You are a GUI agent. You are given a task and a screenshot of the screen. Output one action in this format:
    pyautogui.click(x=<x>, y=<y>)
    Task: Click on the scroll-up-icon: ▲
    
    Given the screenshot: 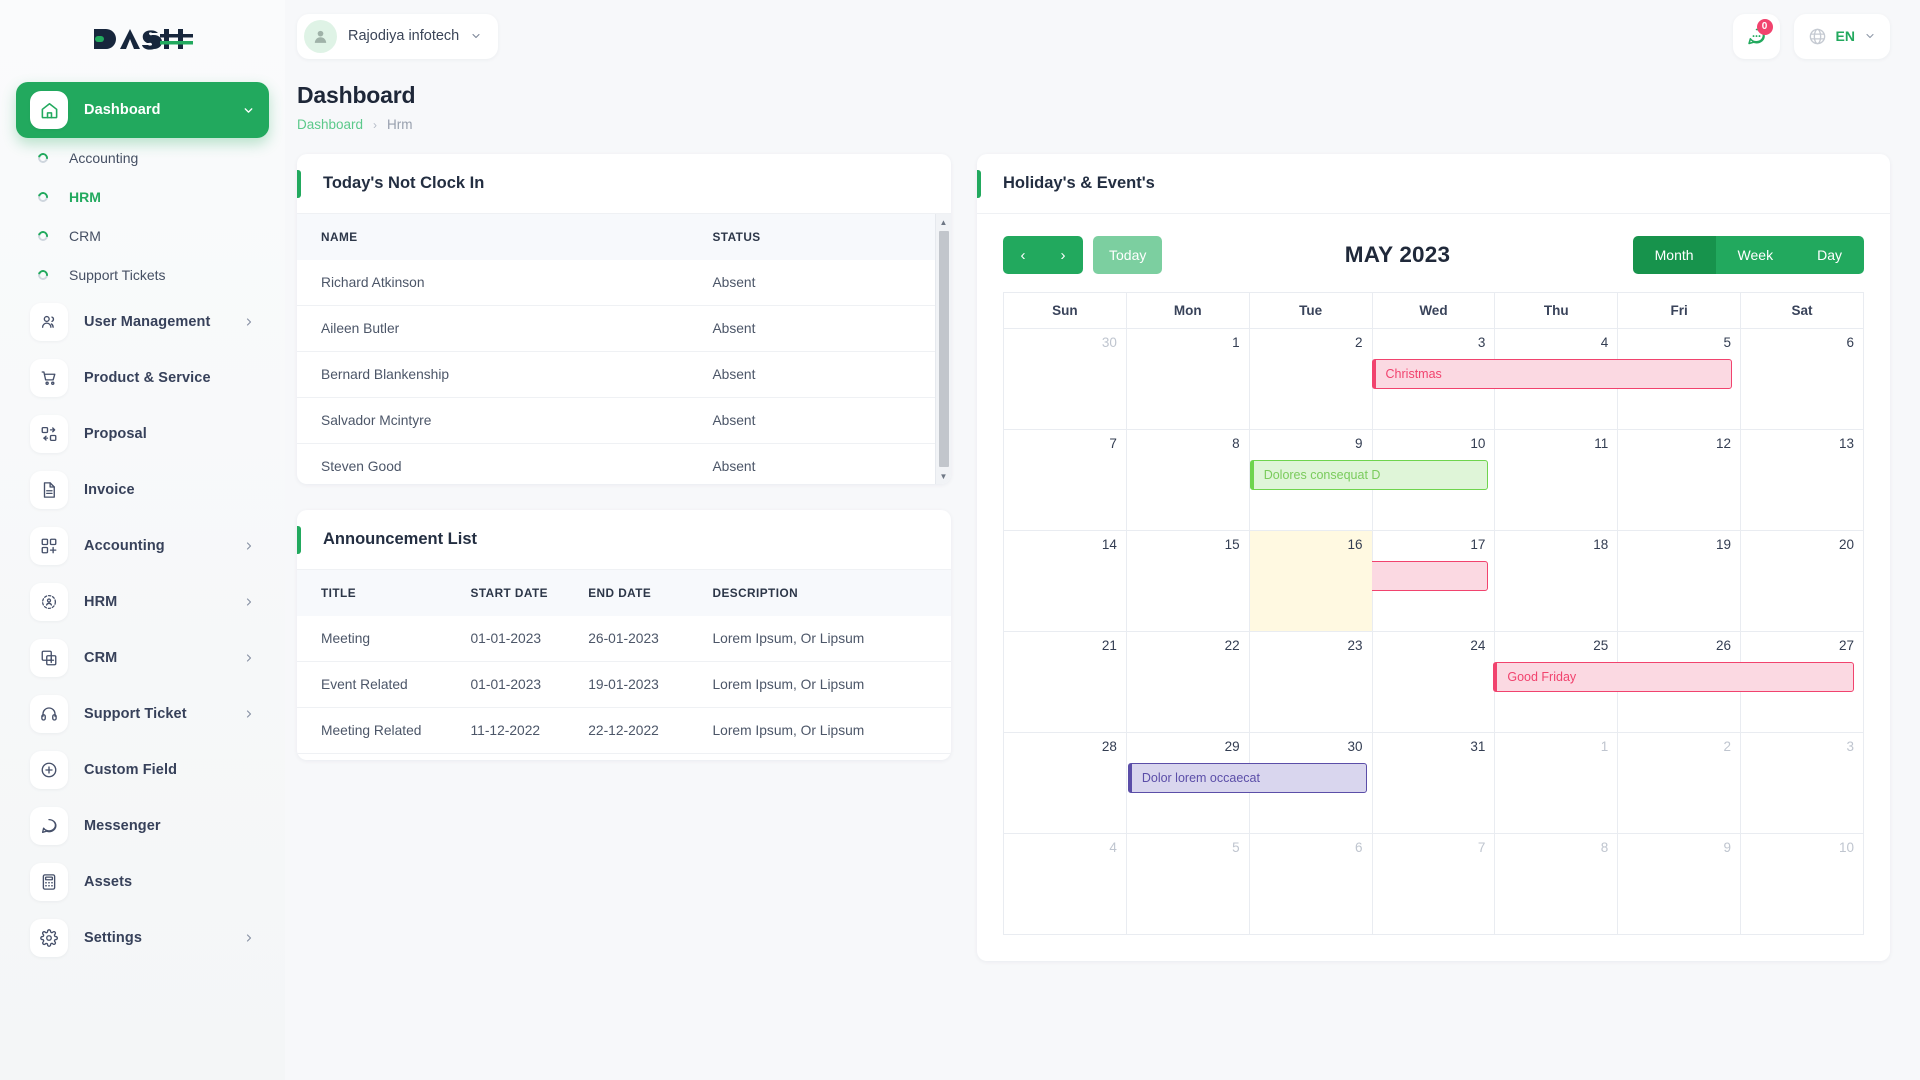 What is the action you would take?
    pyautogui.click(x=943, y=222)
    